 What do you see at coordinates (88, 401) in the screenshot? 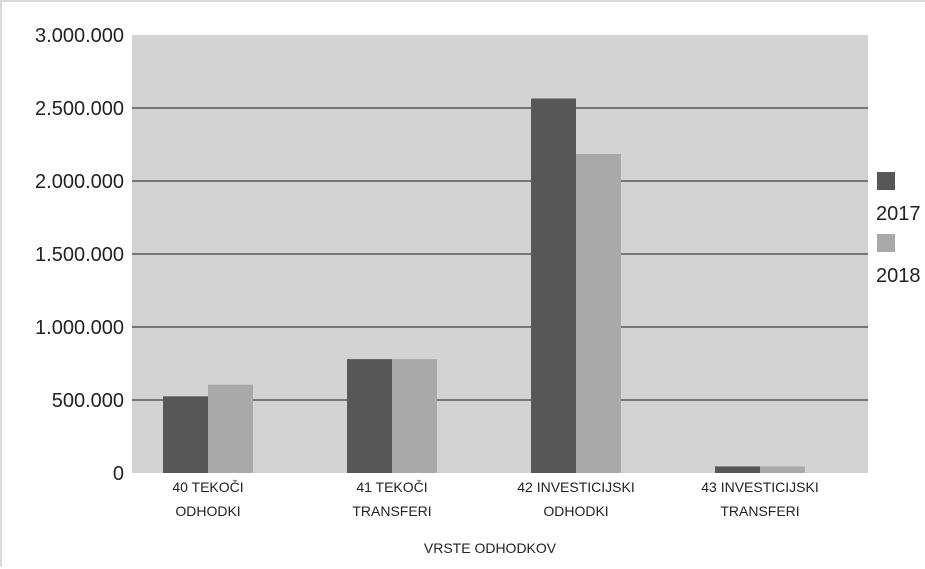
I see `y-tick-label: 500.000` at bounding box center [88, 401].